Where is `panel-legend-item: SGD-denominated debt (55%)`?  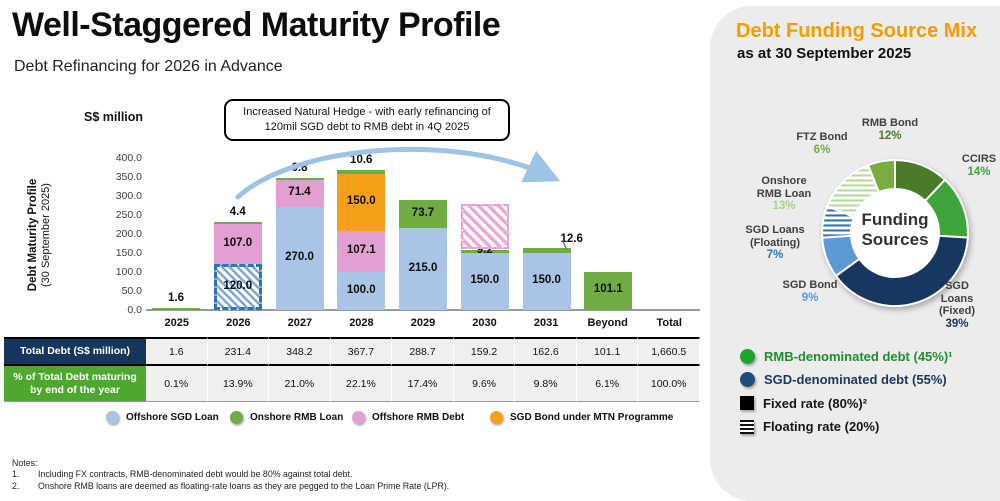 panel-legend-item: SGD-denominated debt (55%) is located at coordinates (843, 380).